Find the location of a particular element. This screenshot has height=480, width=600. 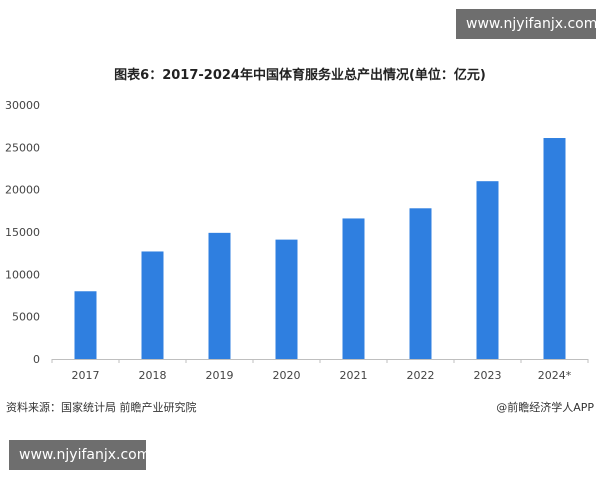

y-tick-label: 10000 is located at coordinates (22, 274).